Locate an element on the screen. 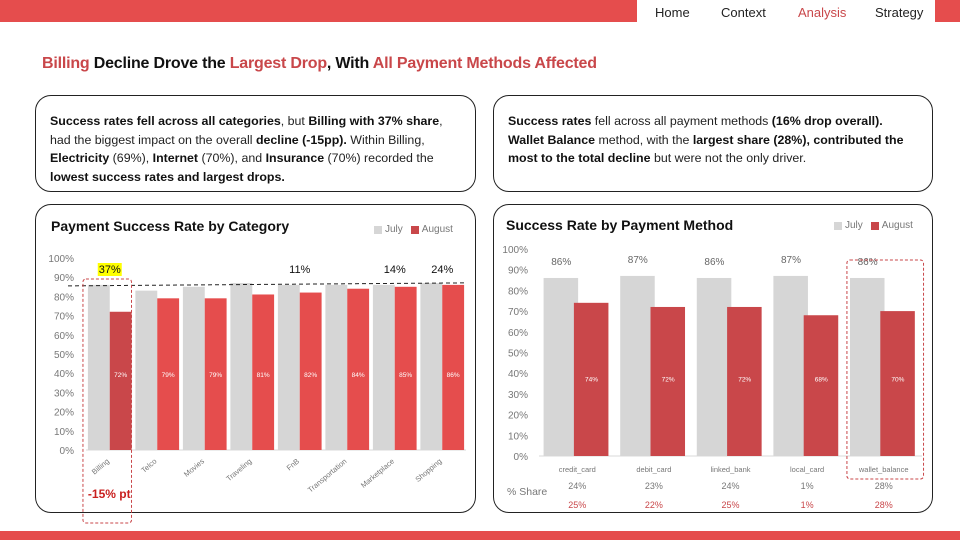 The image size is (960, 540). bar-july-billing is located at coordinates (98, 367).